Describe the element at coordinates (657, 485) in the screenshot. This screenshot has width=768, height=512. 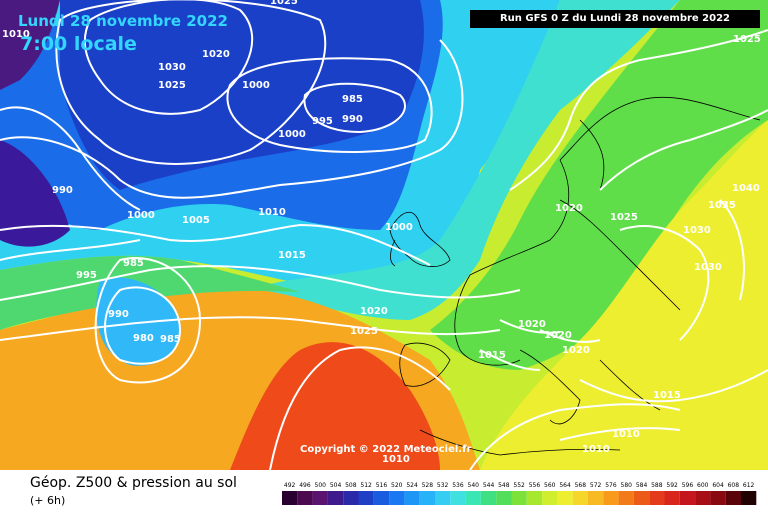
I see `scale-tick-label: 588` at that location.